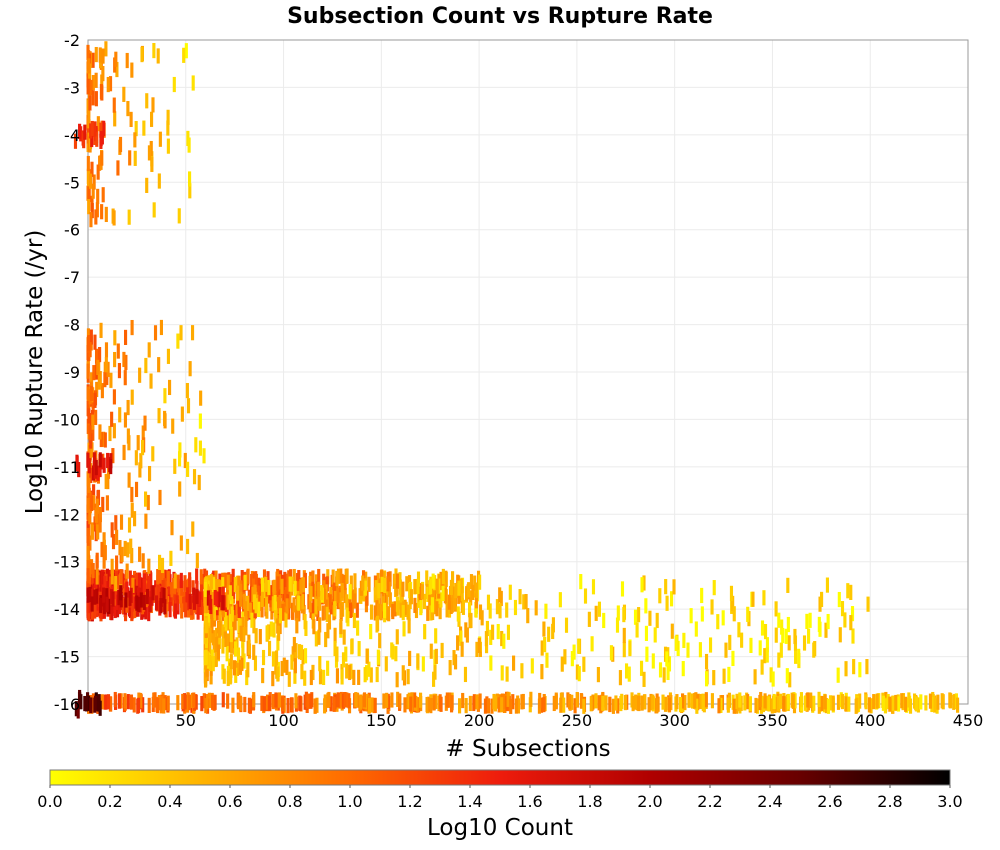  What do you see at coordinates (67, 657) in the screenshot?
I see `y-tick-label: -15` at bounding box center [67, 657].